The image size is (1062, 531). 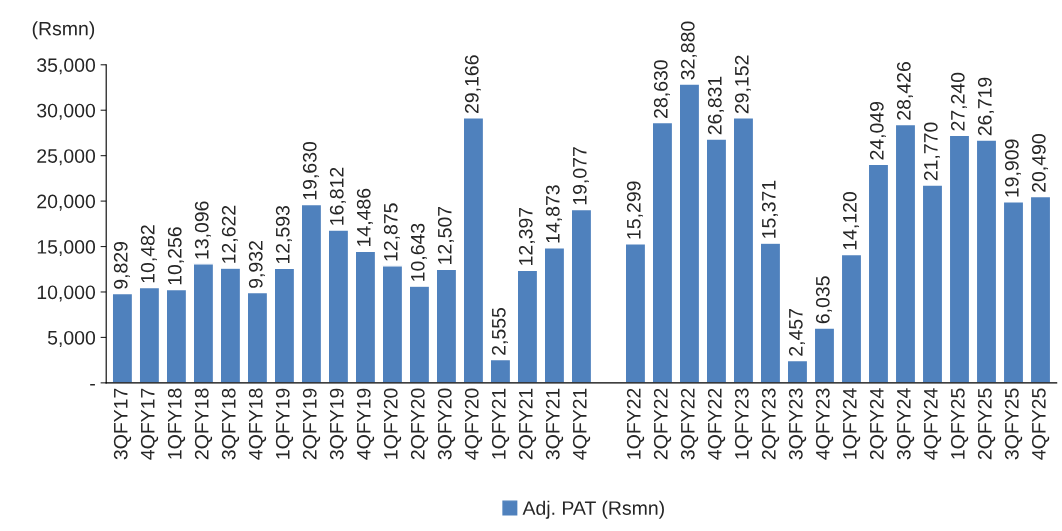 What do you see at coordinates (365, 424) in the screenshot?
I see `x-tick-label: 4QFY19` at bounding box center [365, 424].